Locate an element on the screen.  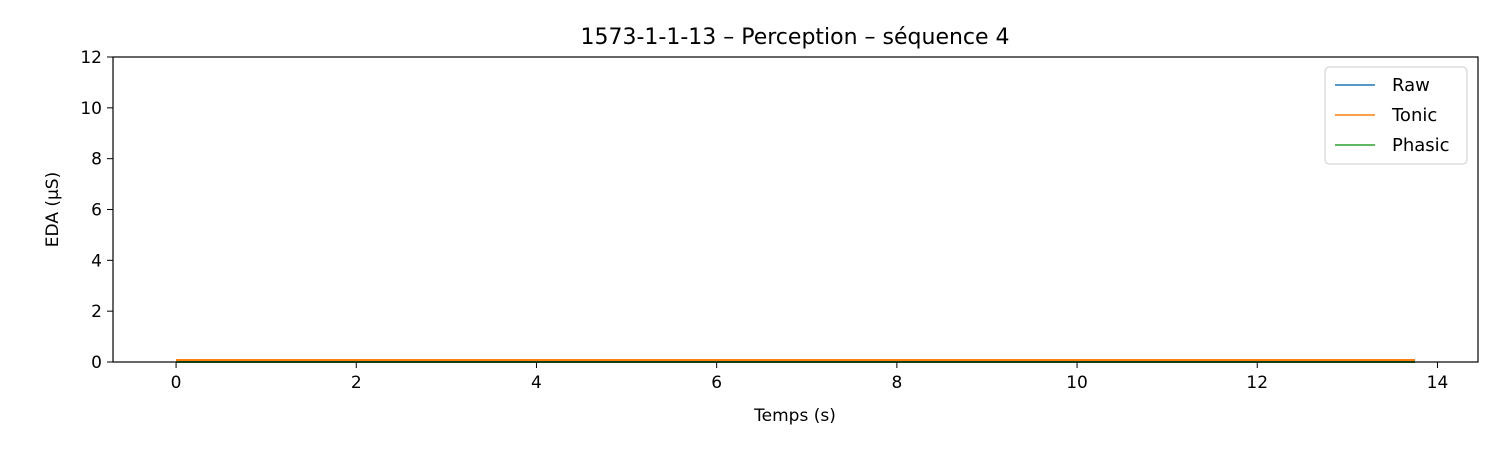
y-tick-label: 0 is located at coordinates (96, 363).